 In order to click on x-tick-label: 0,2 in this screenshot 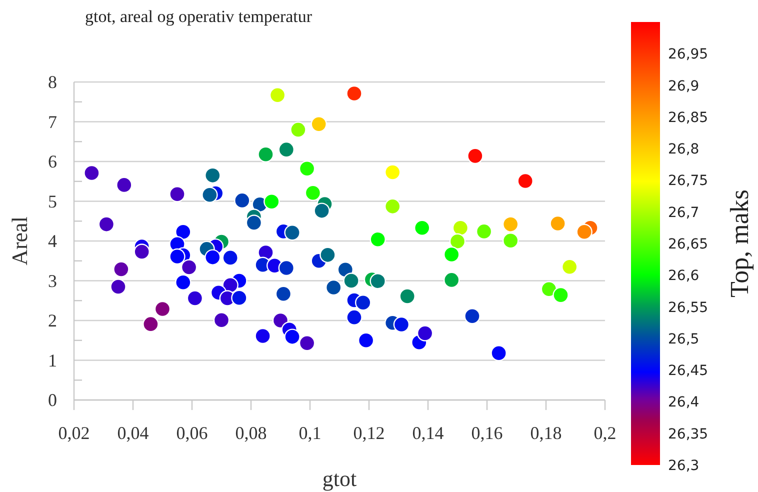, I will do `click(605, 433)`.